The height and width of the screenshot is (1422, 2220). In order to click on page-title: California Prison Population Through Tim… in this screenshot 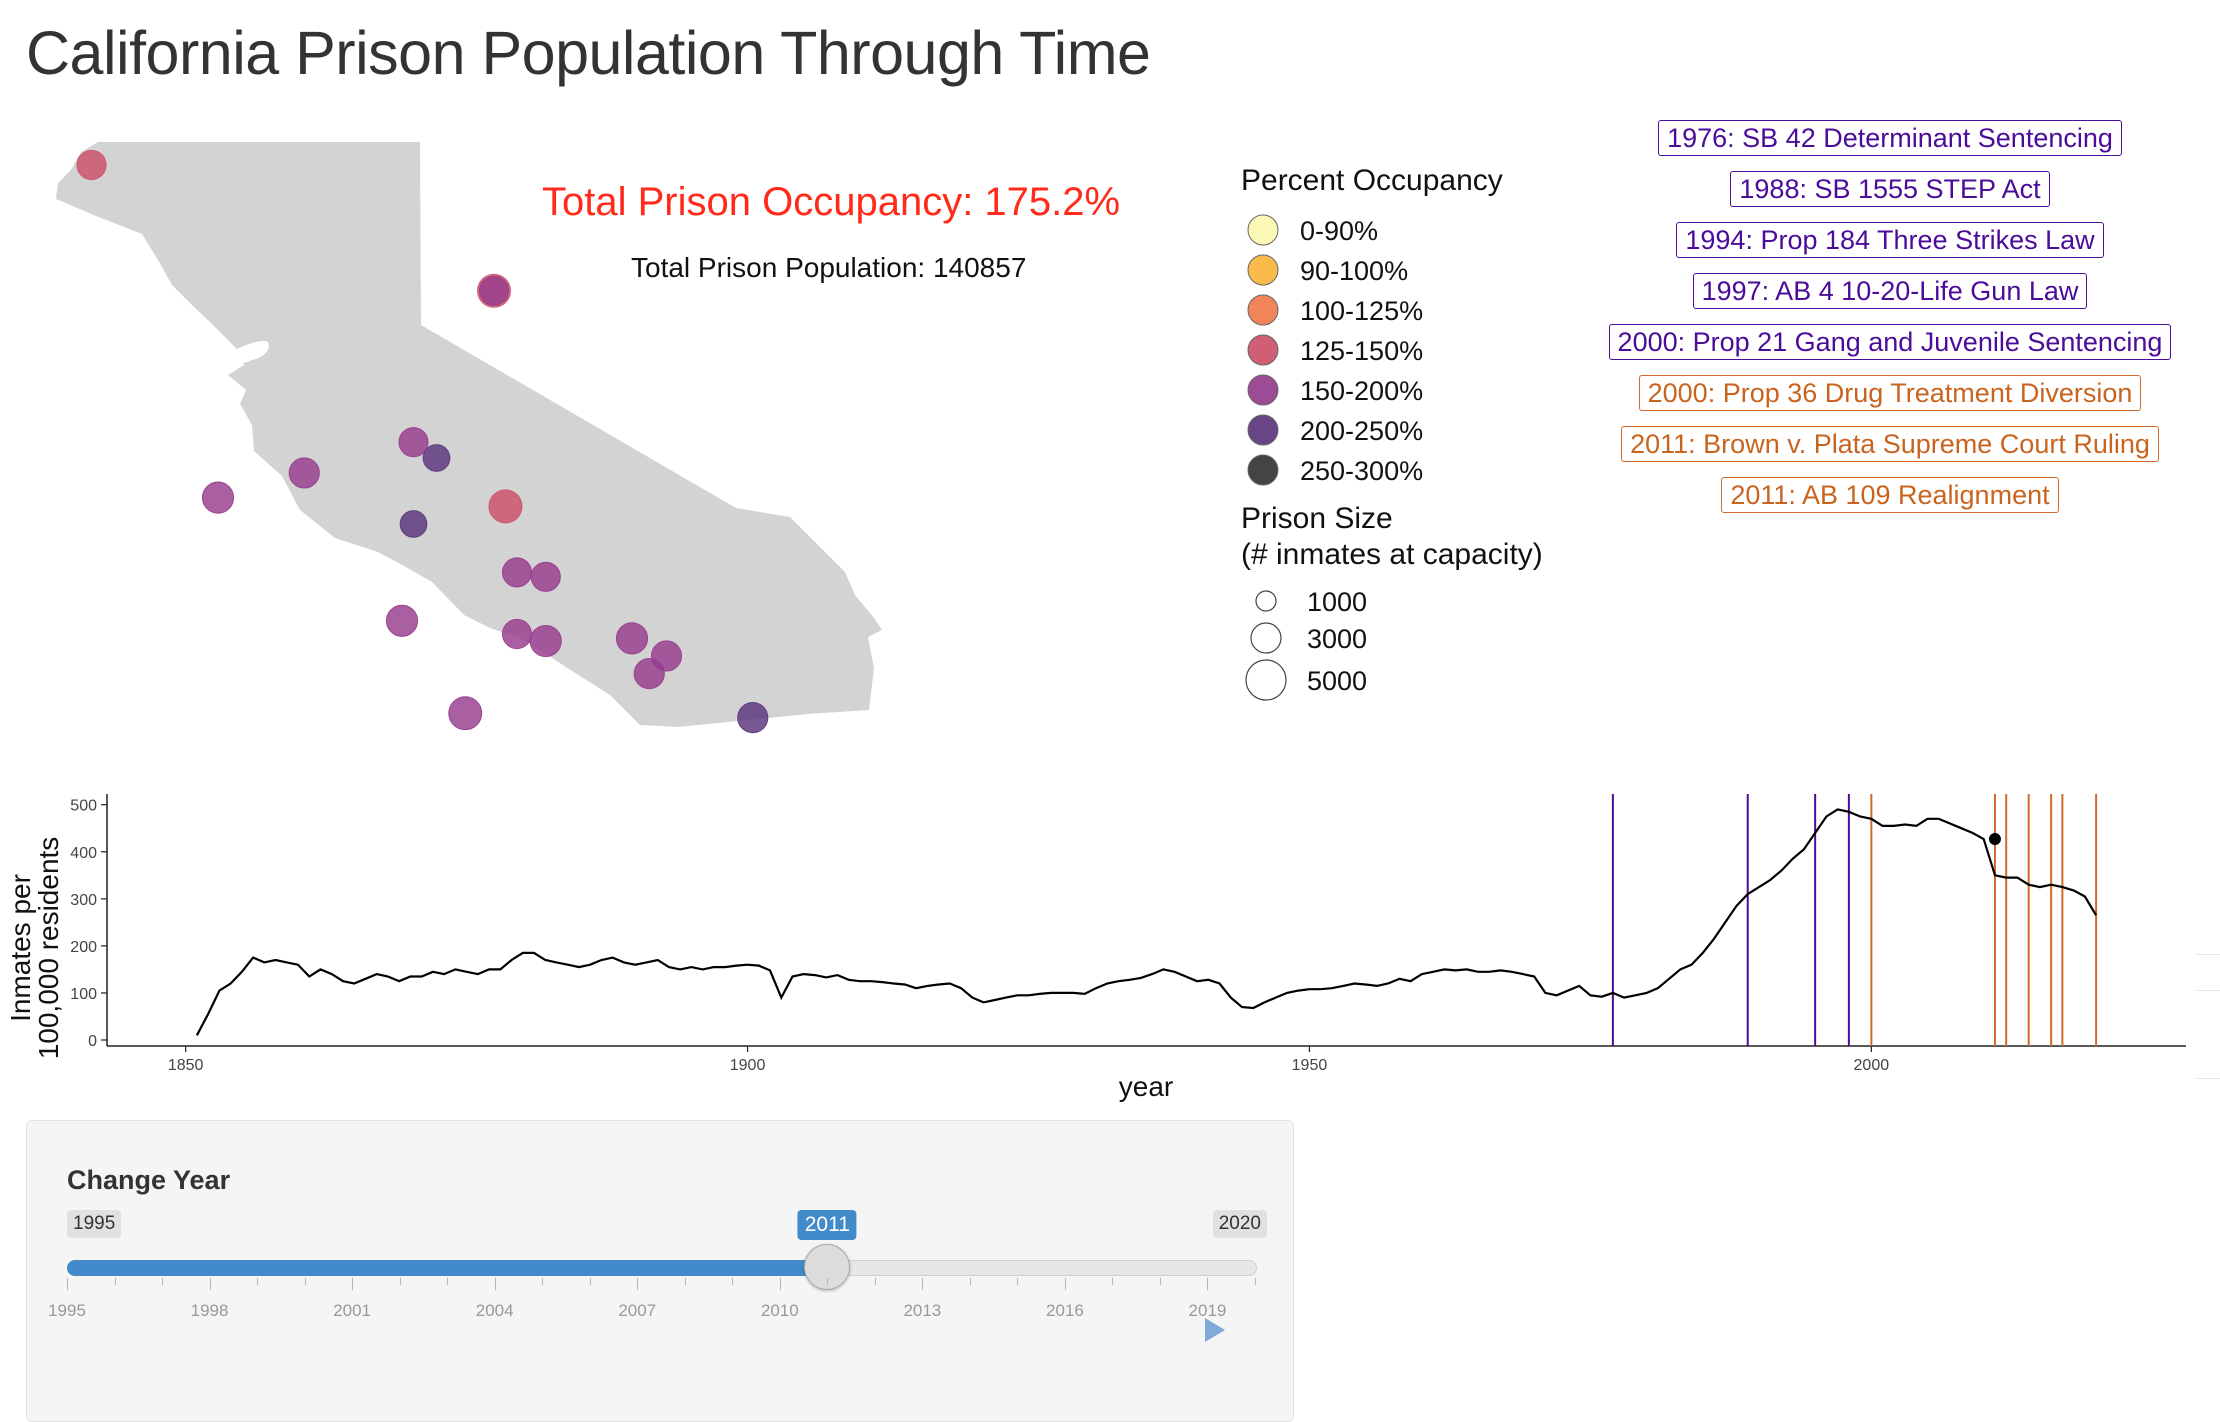, I will do `click(588, 53)`.